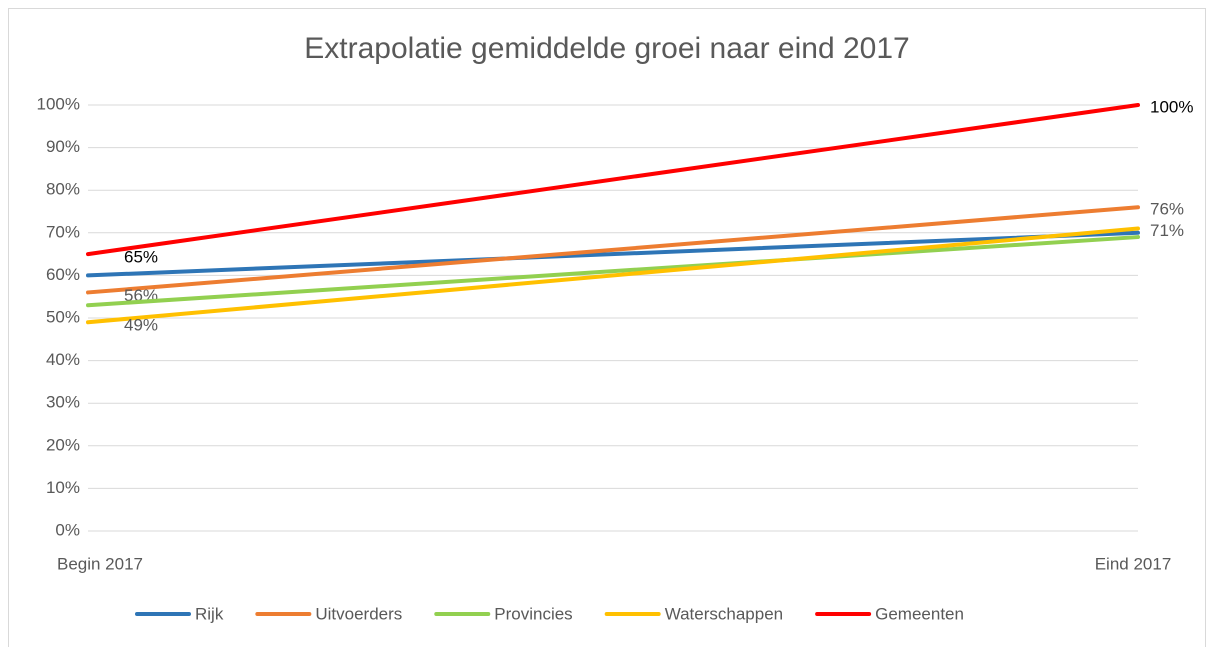 The height and width of the screenshot is (647, 1214). Describe the element at coordinates (63, 444) in the screenshot. I see `y-tick-label: 20%` at that location.